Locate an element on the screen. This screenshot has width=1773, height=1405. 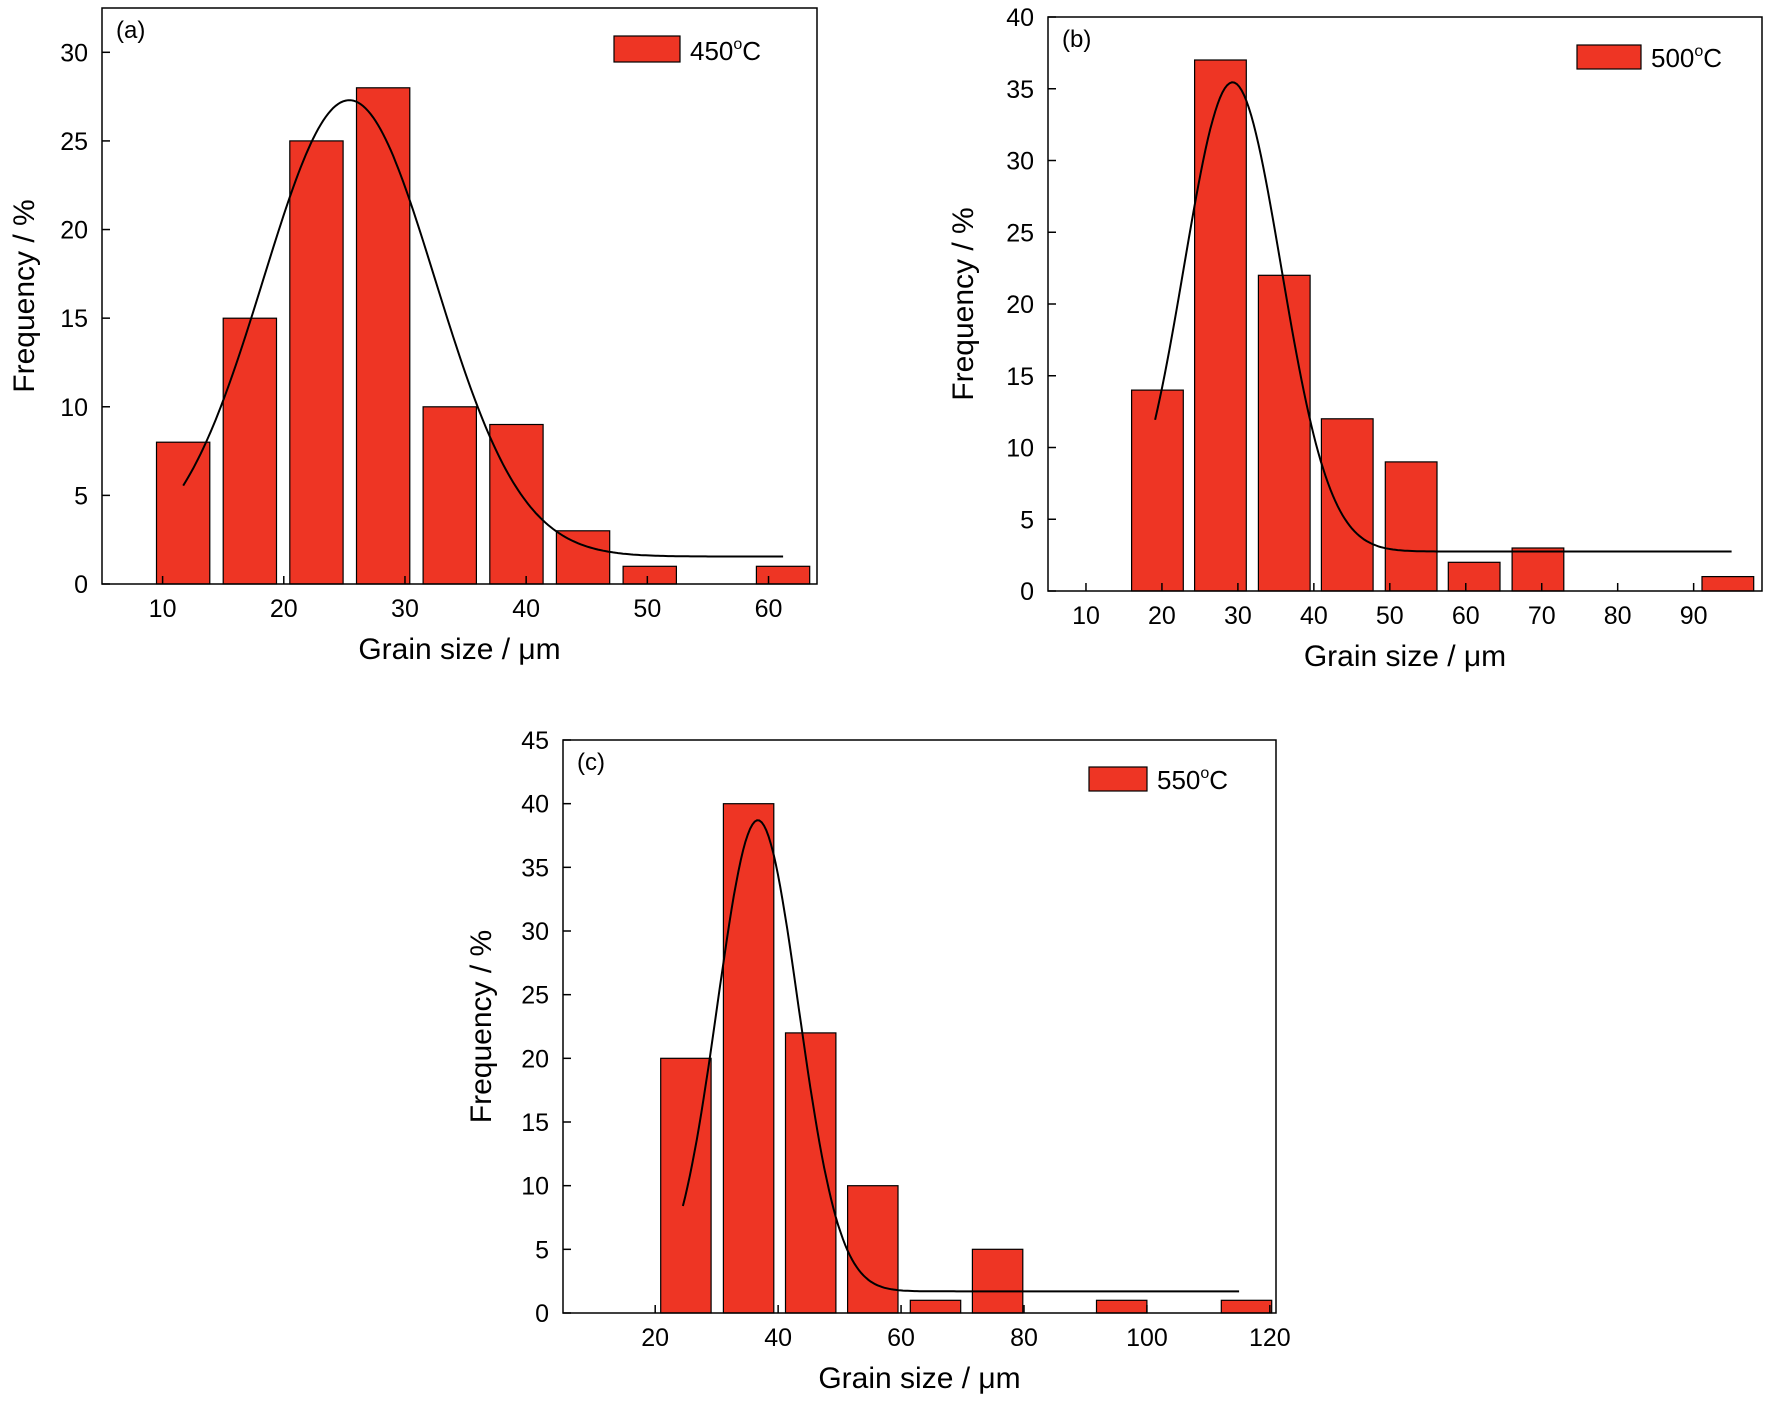
panel-label: (c) is located at coordinates (591, 762).